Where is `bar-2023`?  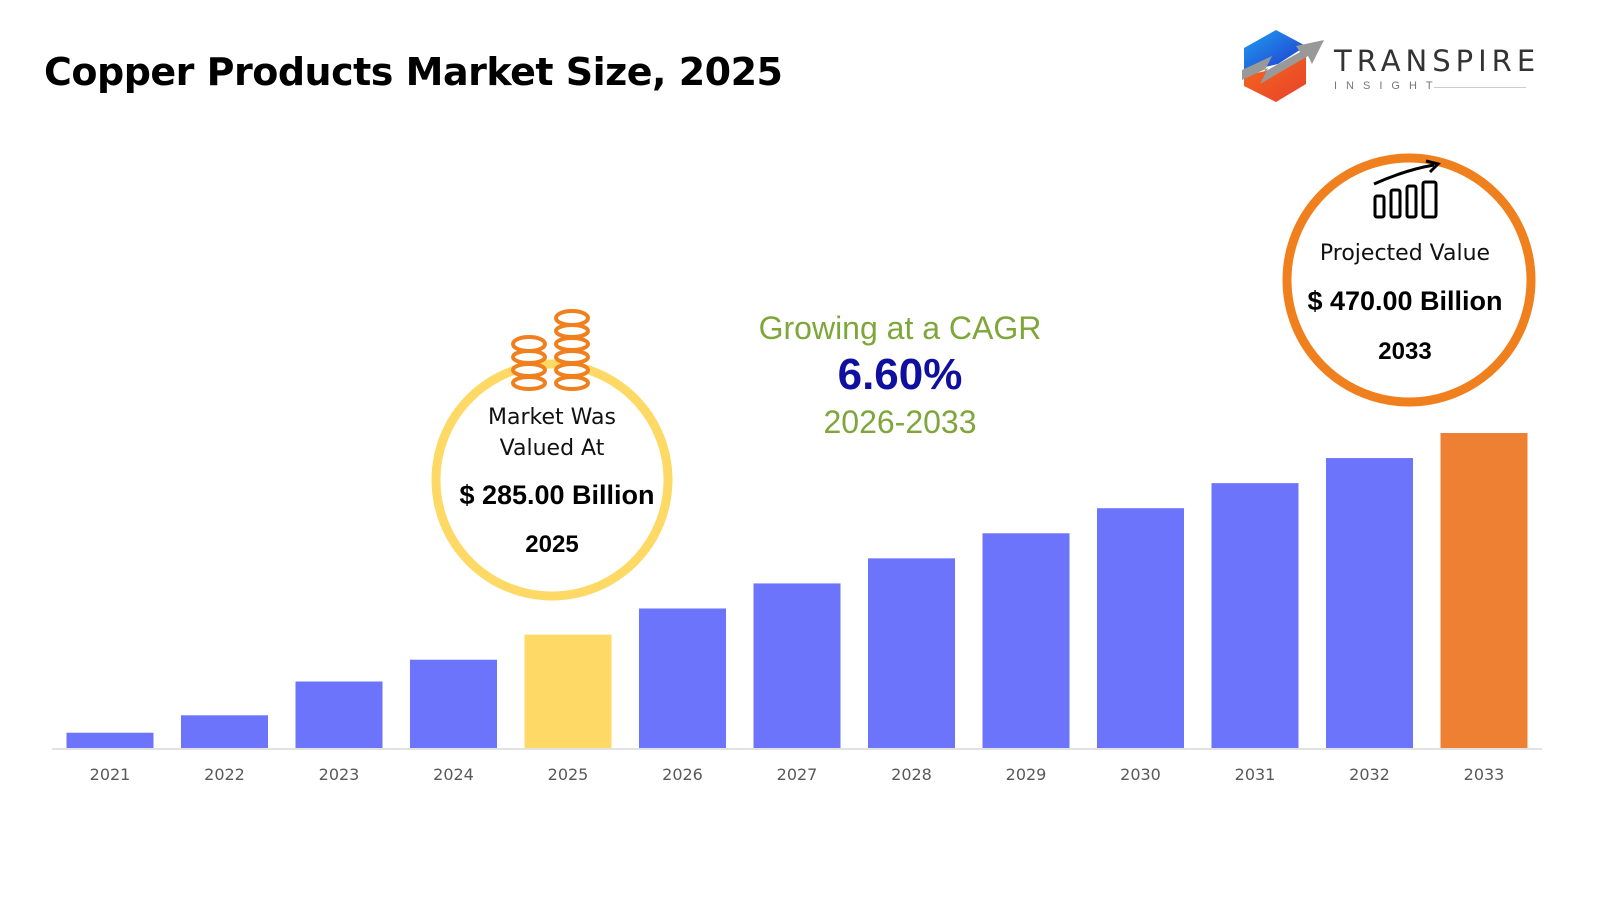 bar-2023 is located at coordinates (339, 714).